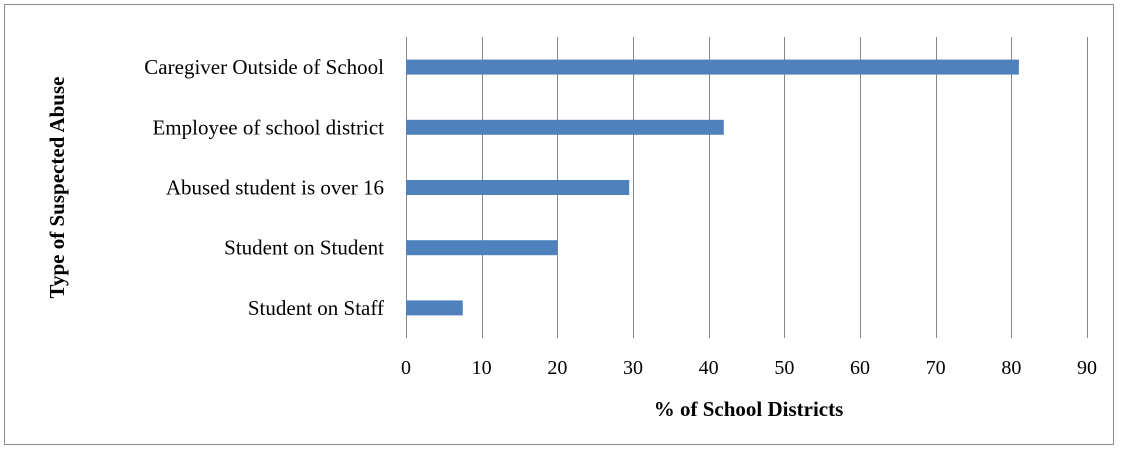 The width and height of the screenshot is (1121, 451). I want to click on x-axis-title: % of School Districts, so click(749, 409).